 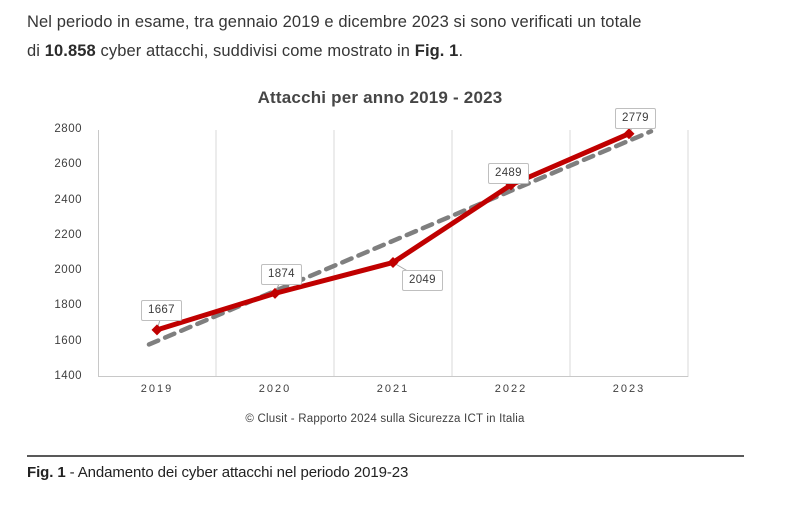 What do you see at coordinates (70, 51) in the screenshot?
I see `total-attacks-value: 10.858` at bounding box center [70, 51].